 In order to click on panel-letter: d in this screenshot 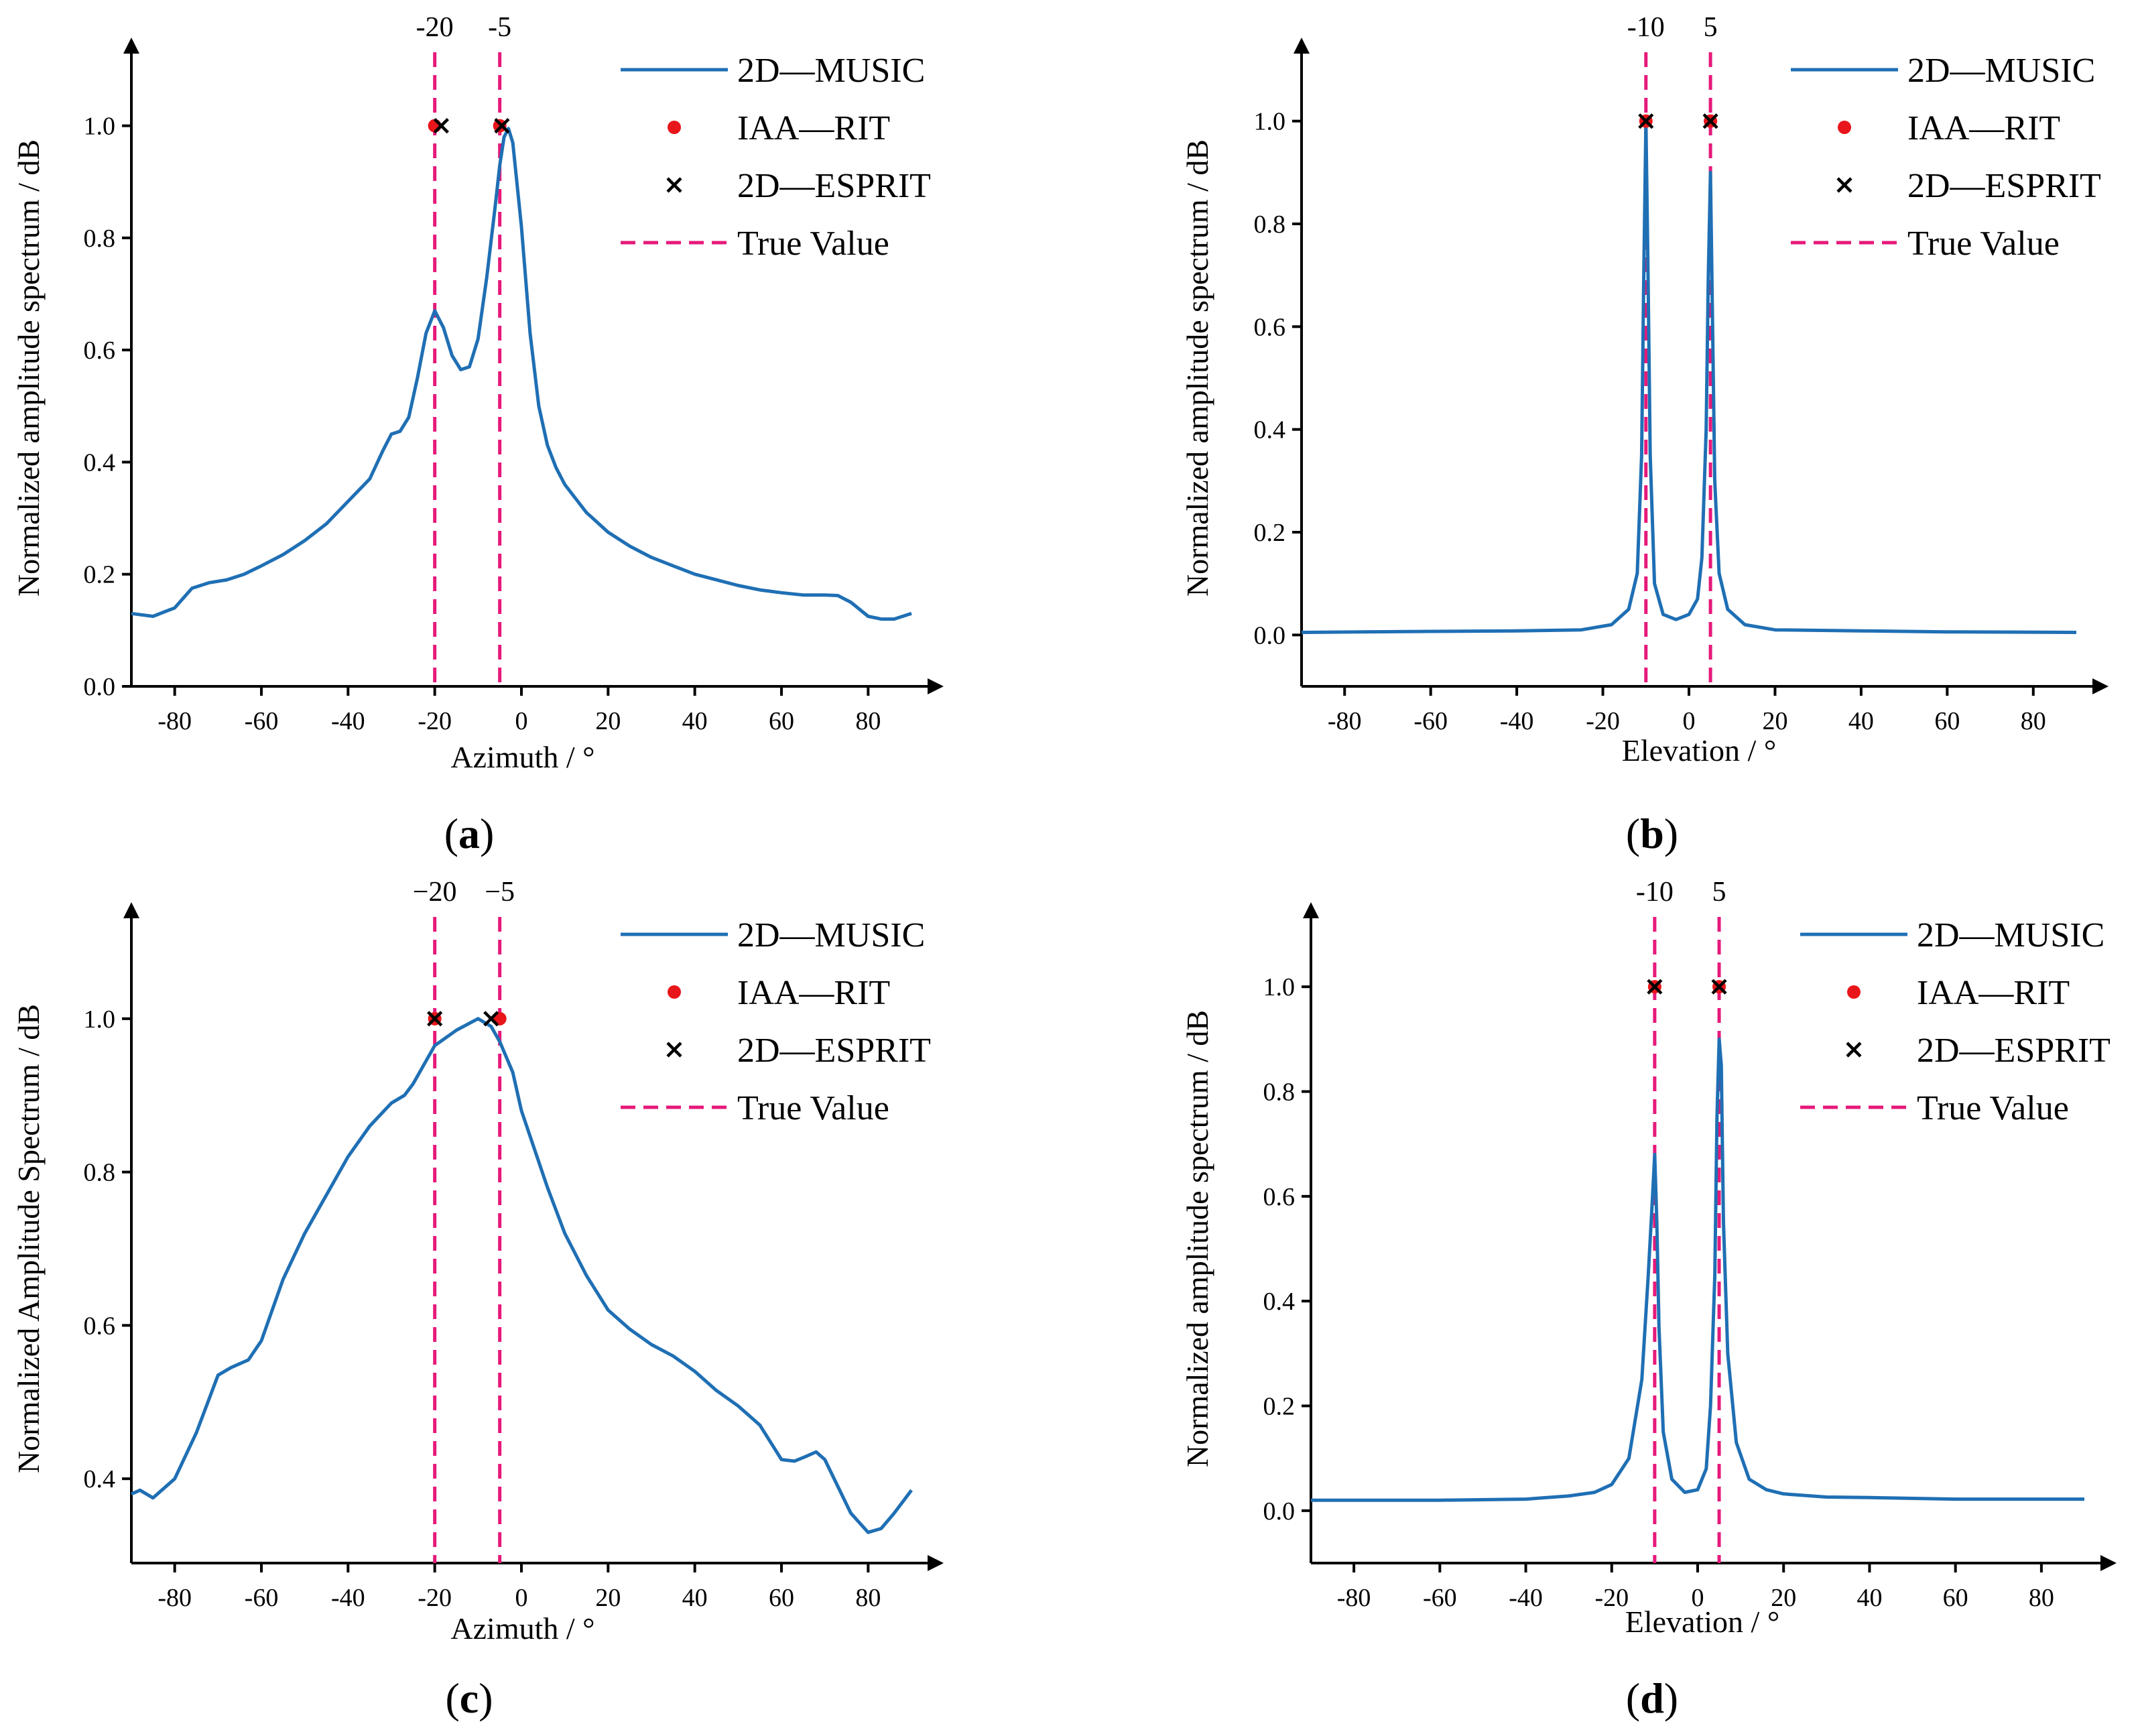, I will do `click(1652, 1698)`.